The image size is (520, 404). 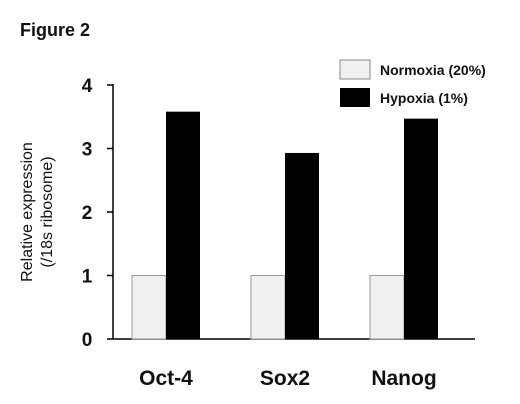 What do you see at coordinates (285, 378) in the screenshot?
I see `category-label: Sox2` at bounding box center [285, 378].